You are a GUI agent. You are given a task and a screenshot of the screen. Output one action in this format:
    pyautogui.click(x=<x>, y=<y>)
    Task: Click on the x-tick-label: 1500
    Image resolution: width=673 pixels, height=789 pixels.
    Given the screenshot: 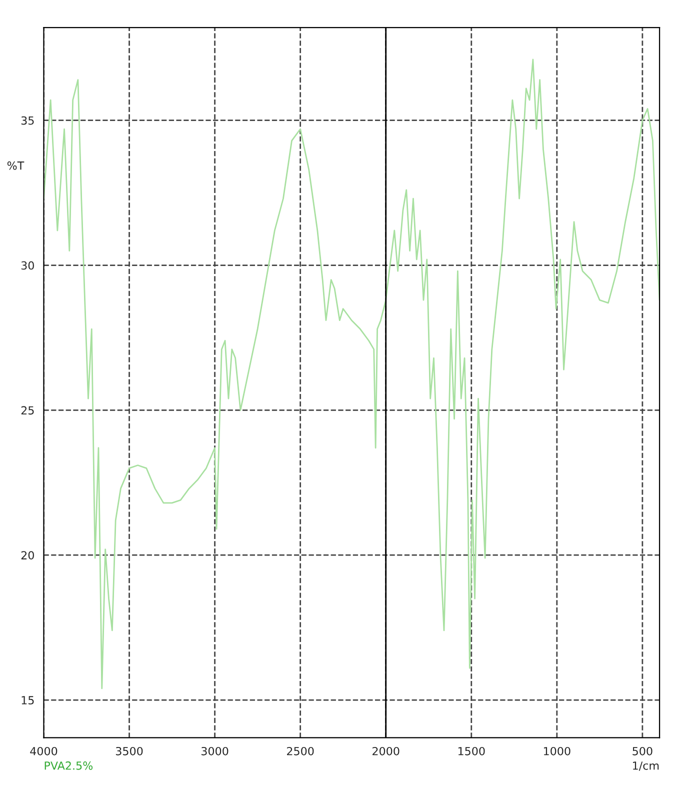 What is the action you would take?
    pyautogui.click(x=471, y=751)
    